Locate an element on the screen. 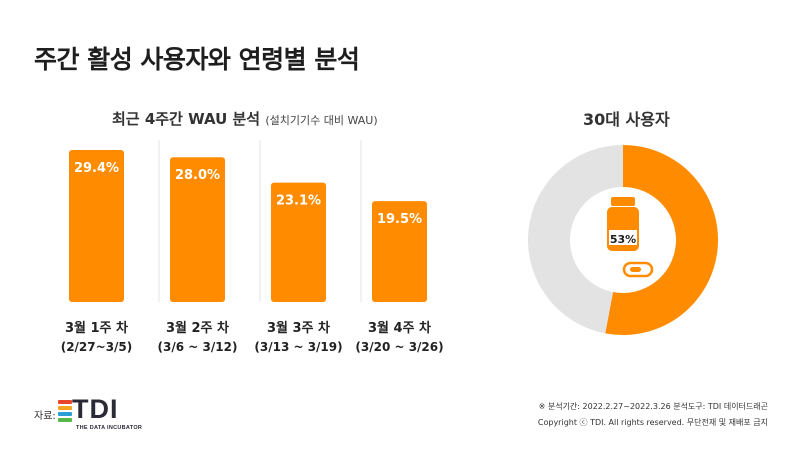  tdi-logo: TDI THE DATA INCUBATOR is located at coordinates (103, 415).